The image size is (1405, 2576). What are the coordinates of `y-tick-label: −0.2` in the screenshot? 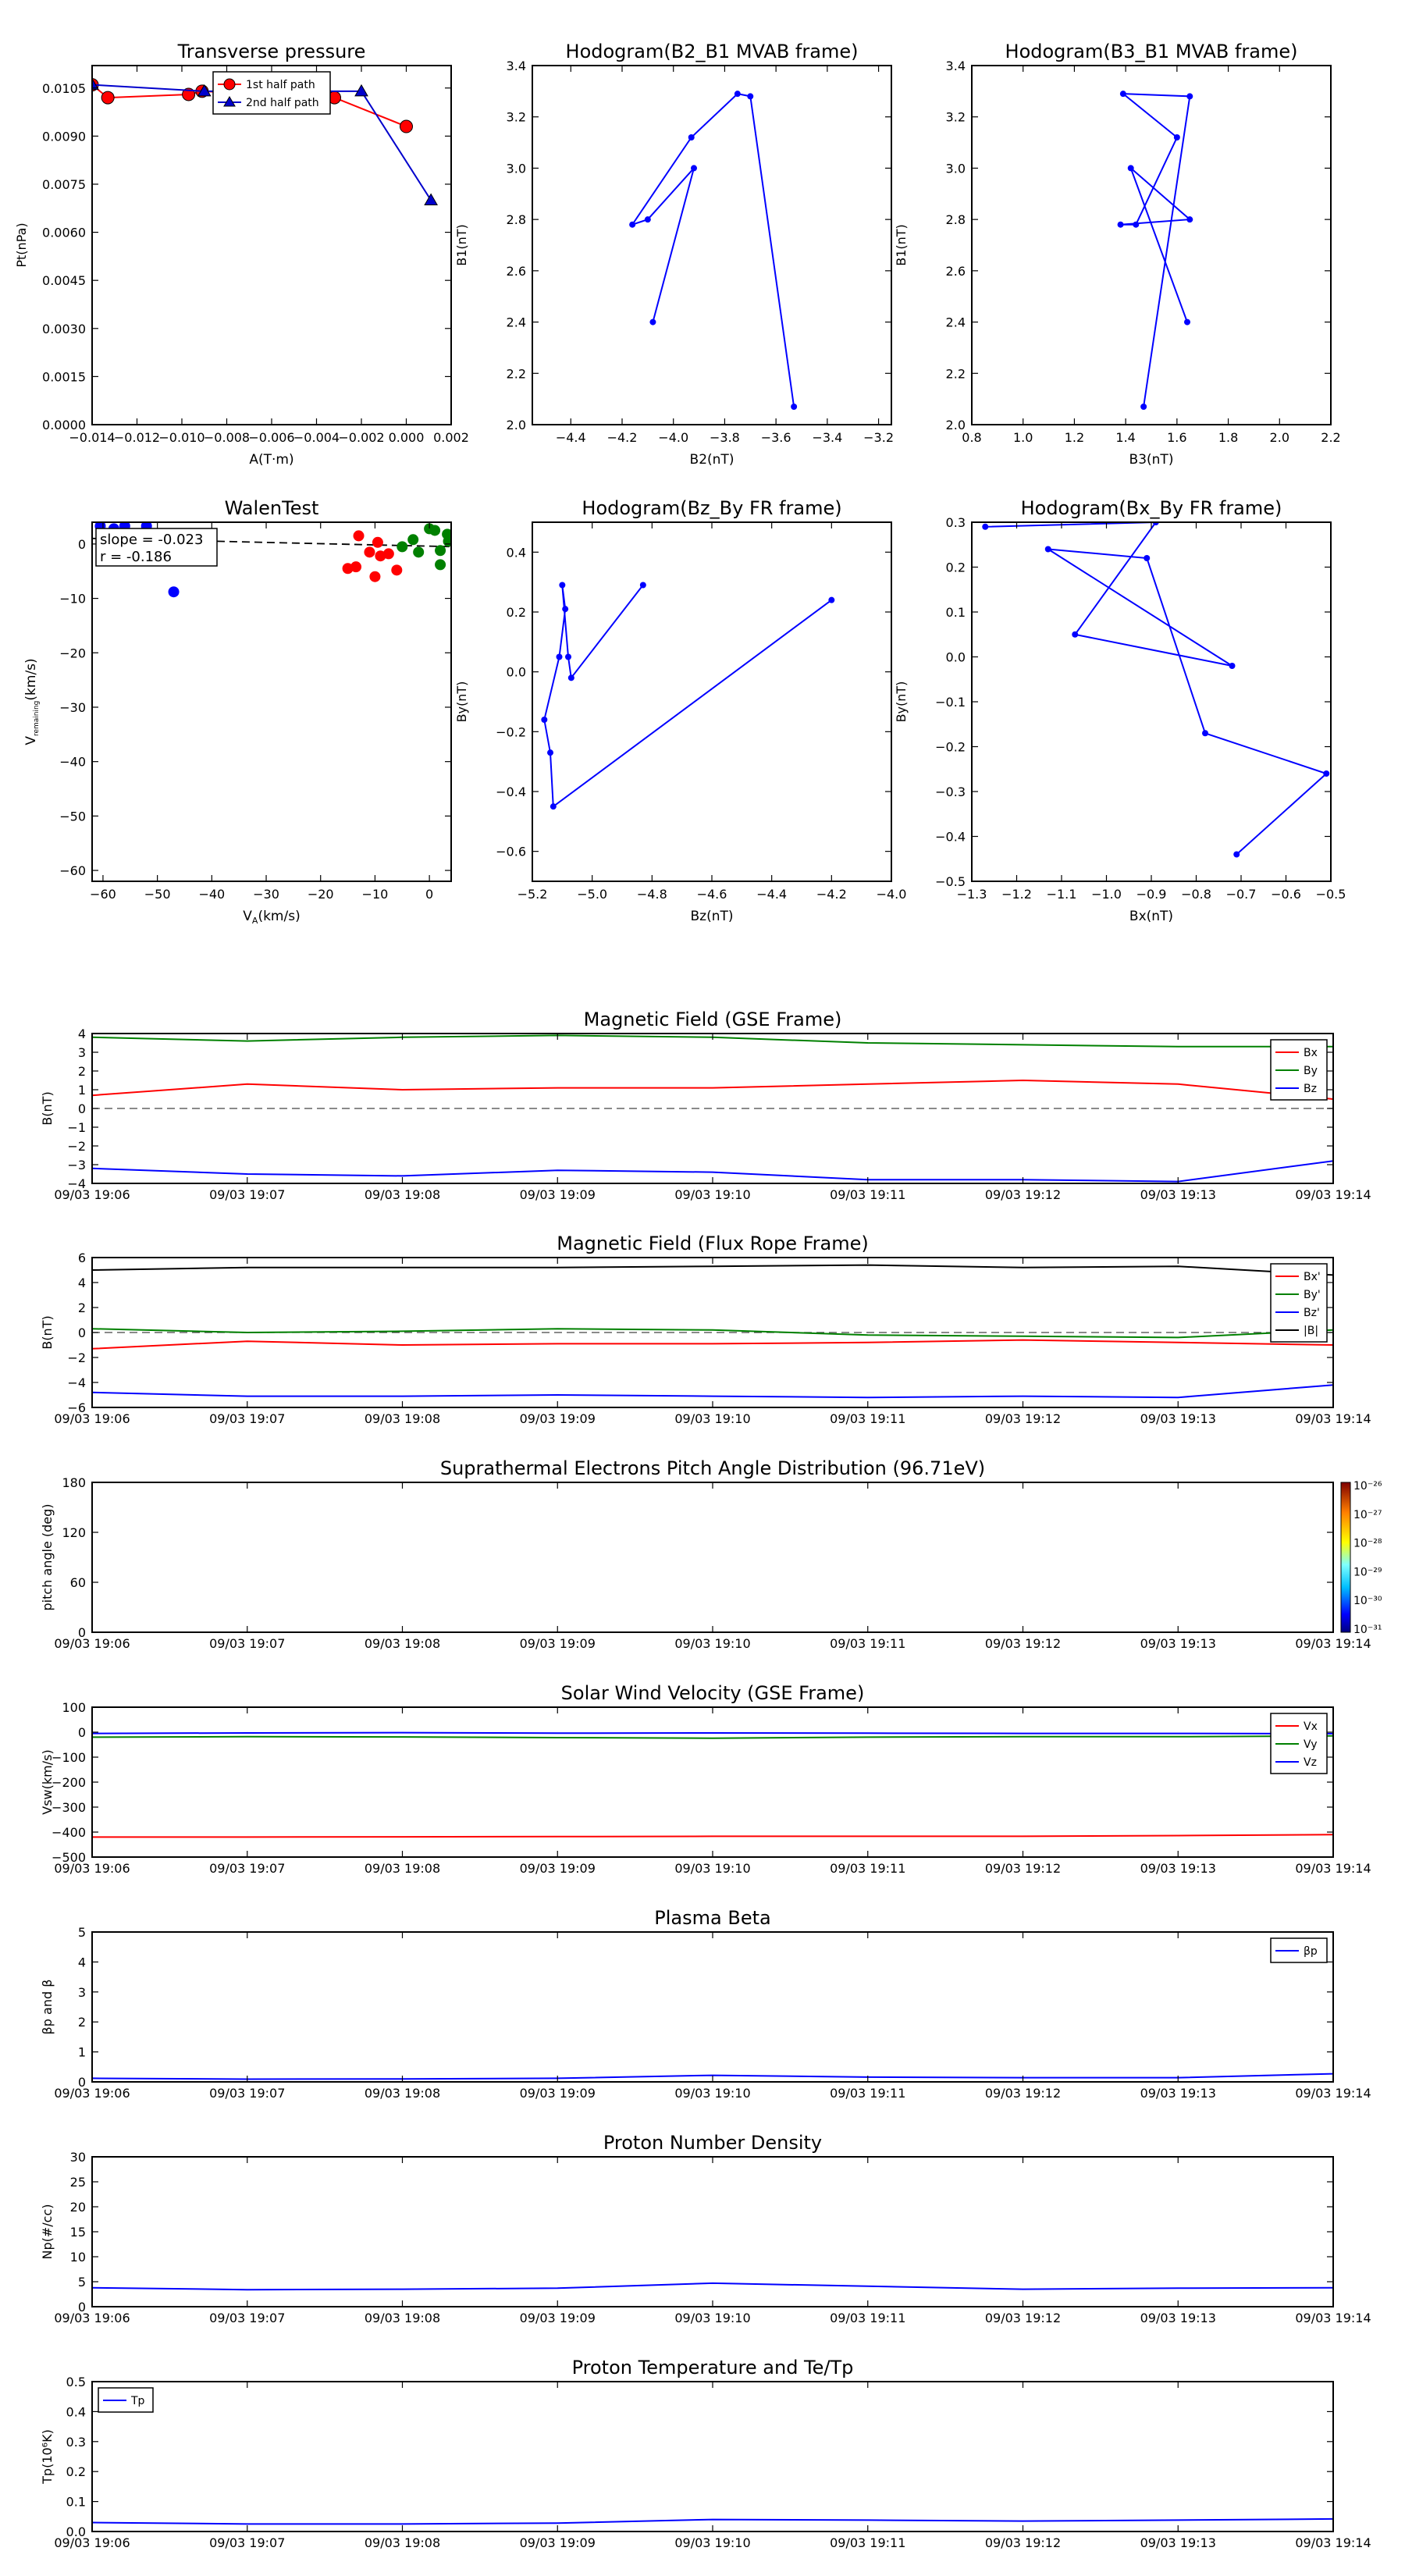 It's located at (951, 747).